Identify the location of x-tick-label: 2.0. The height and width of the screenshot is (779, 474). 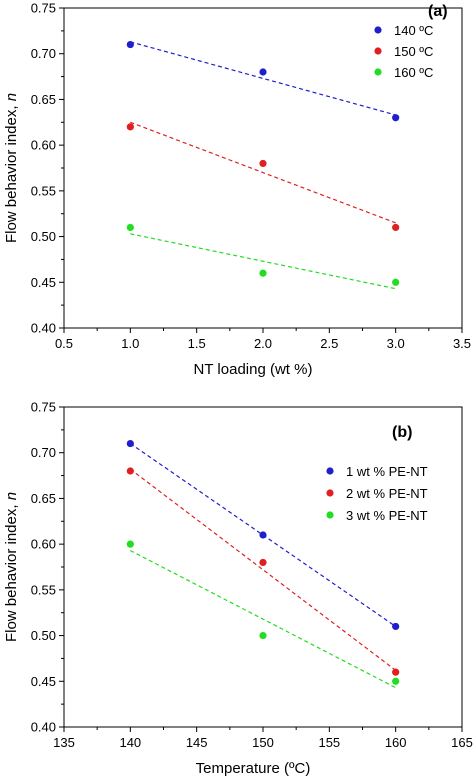
(263, 343).